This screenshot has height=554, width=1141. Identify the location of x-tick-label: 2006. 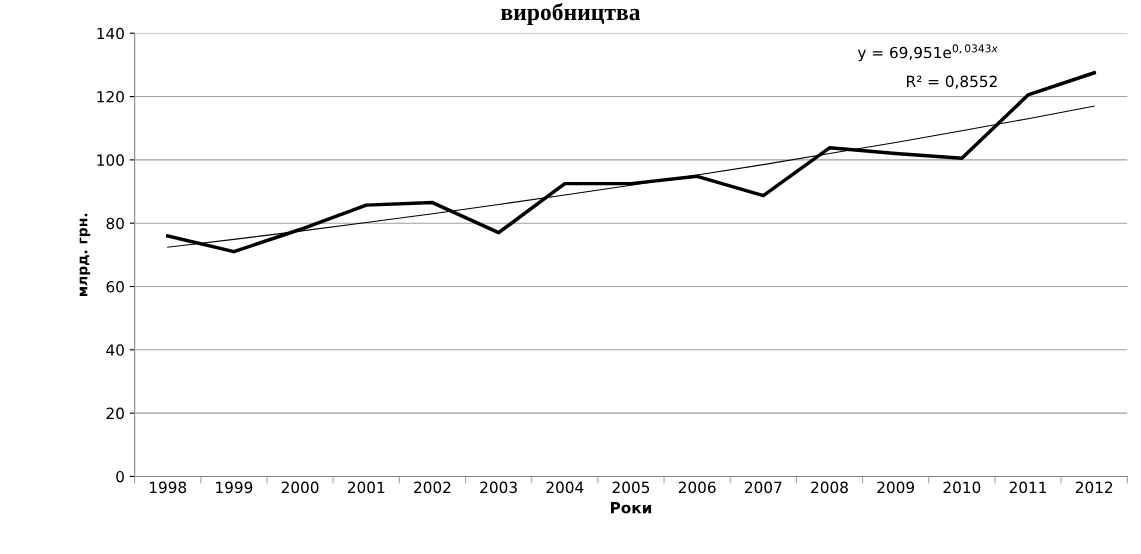
(697, 487).